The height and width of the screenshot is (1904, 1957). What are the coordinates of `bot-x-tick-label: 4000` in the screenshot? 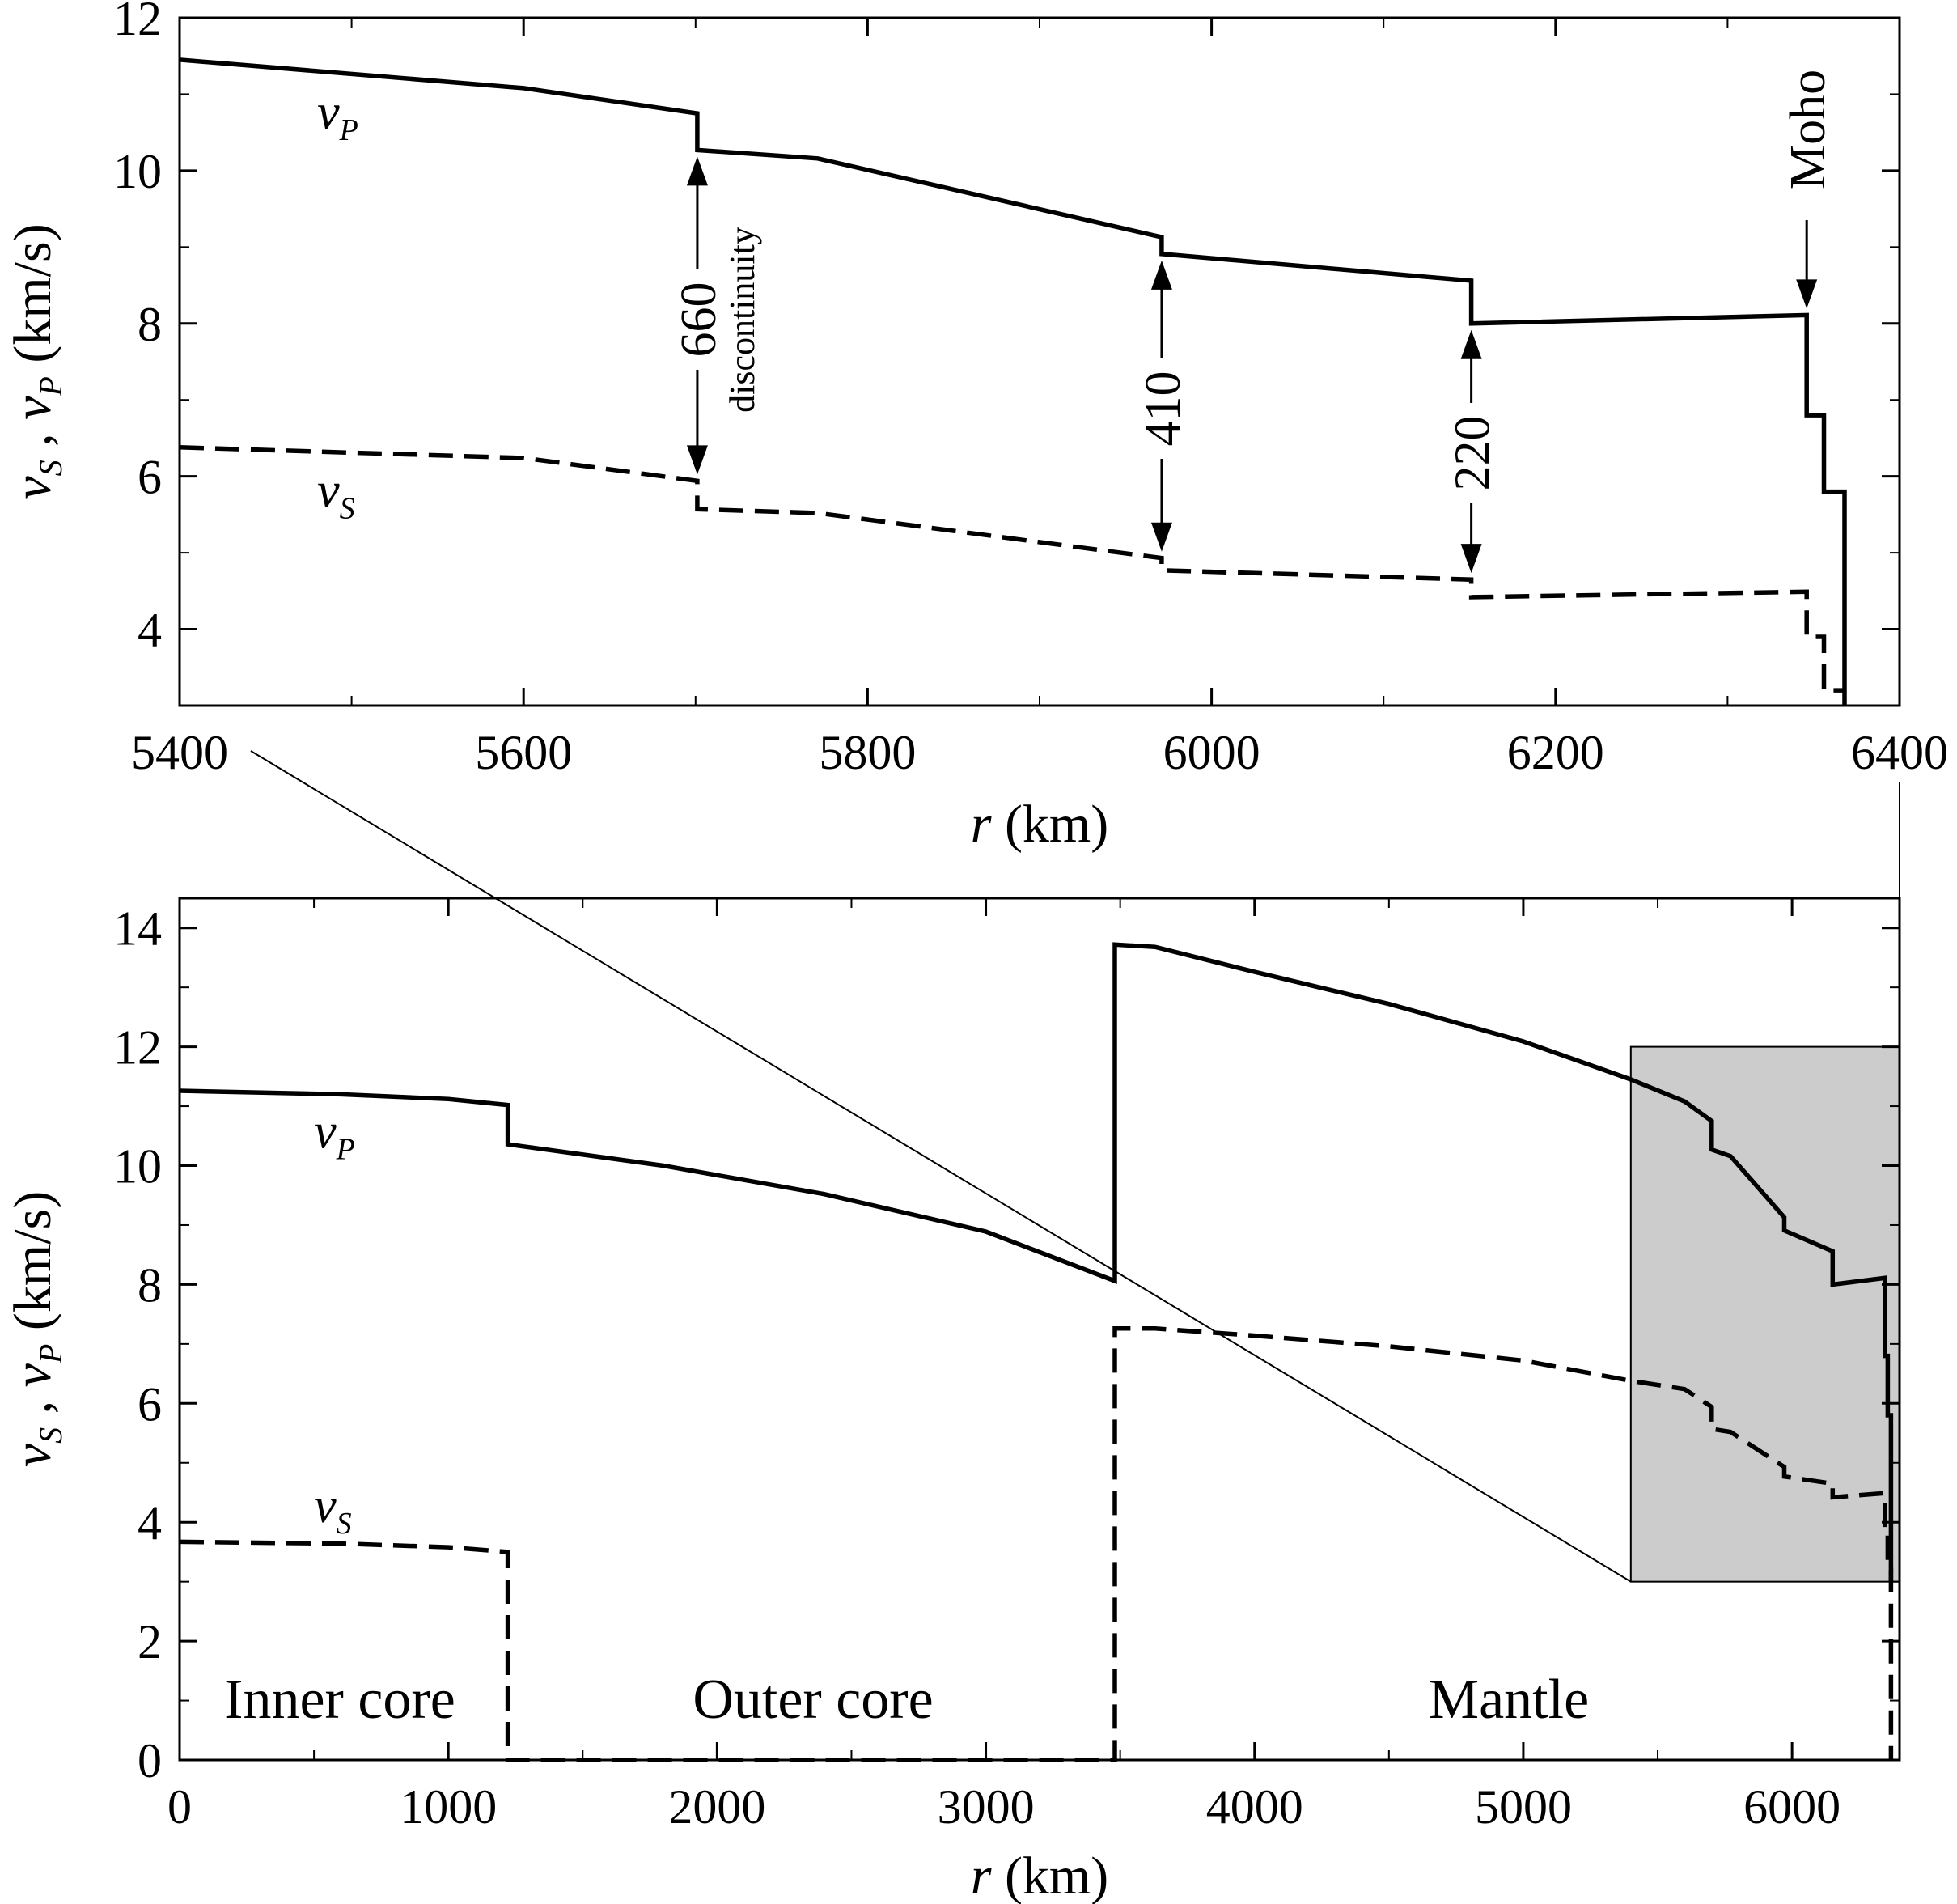 It's located at (1254, 1807).